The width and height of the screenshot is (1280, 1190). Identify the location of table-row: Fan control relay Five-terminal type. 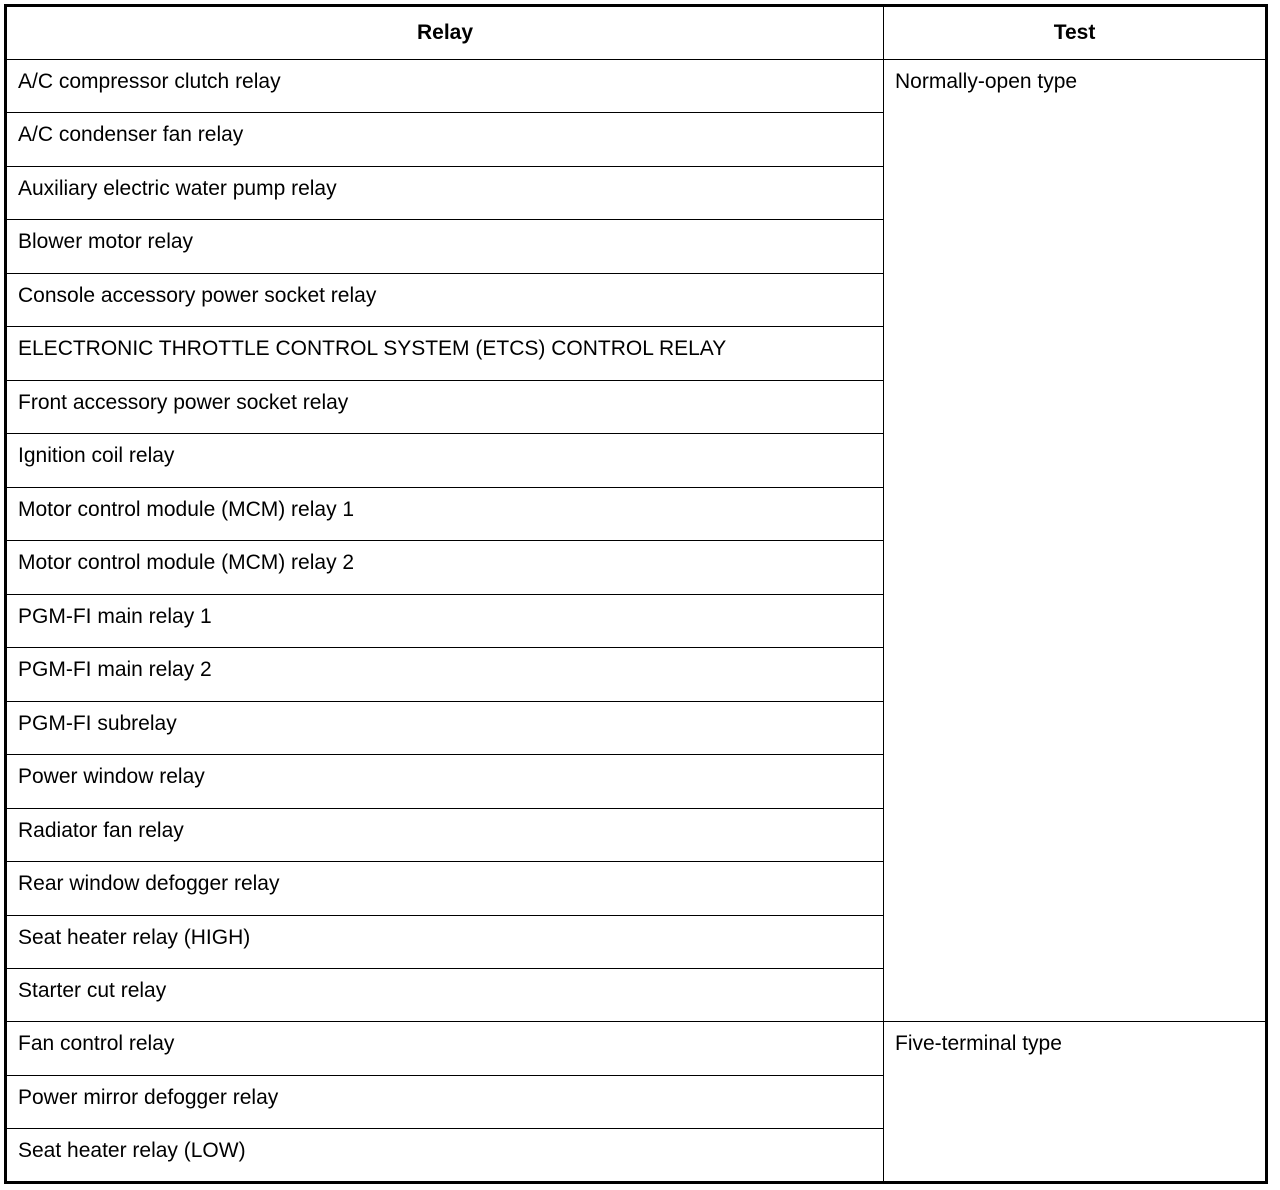
(636, 1102).